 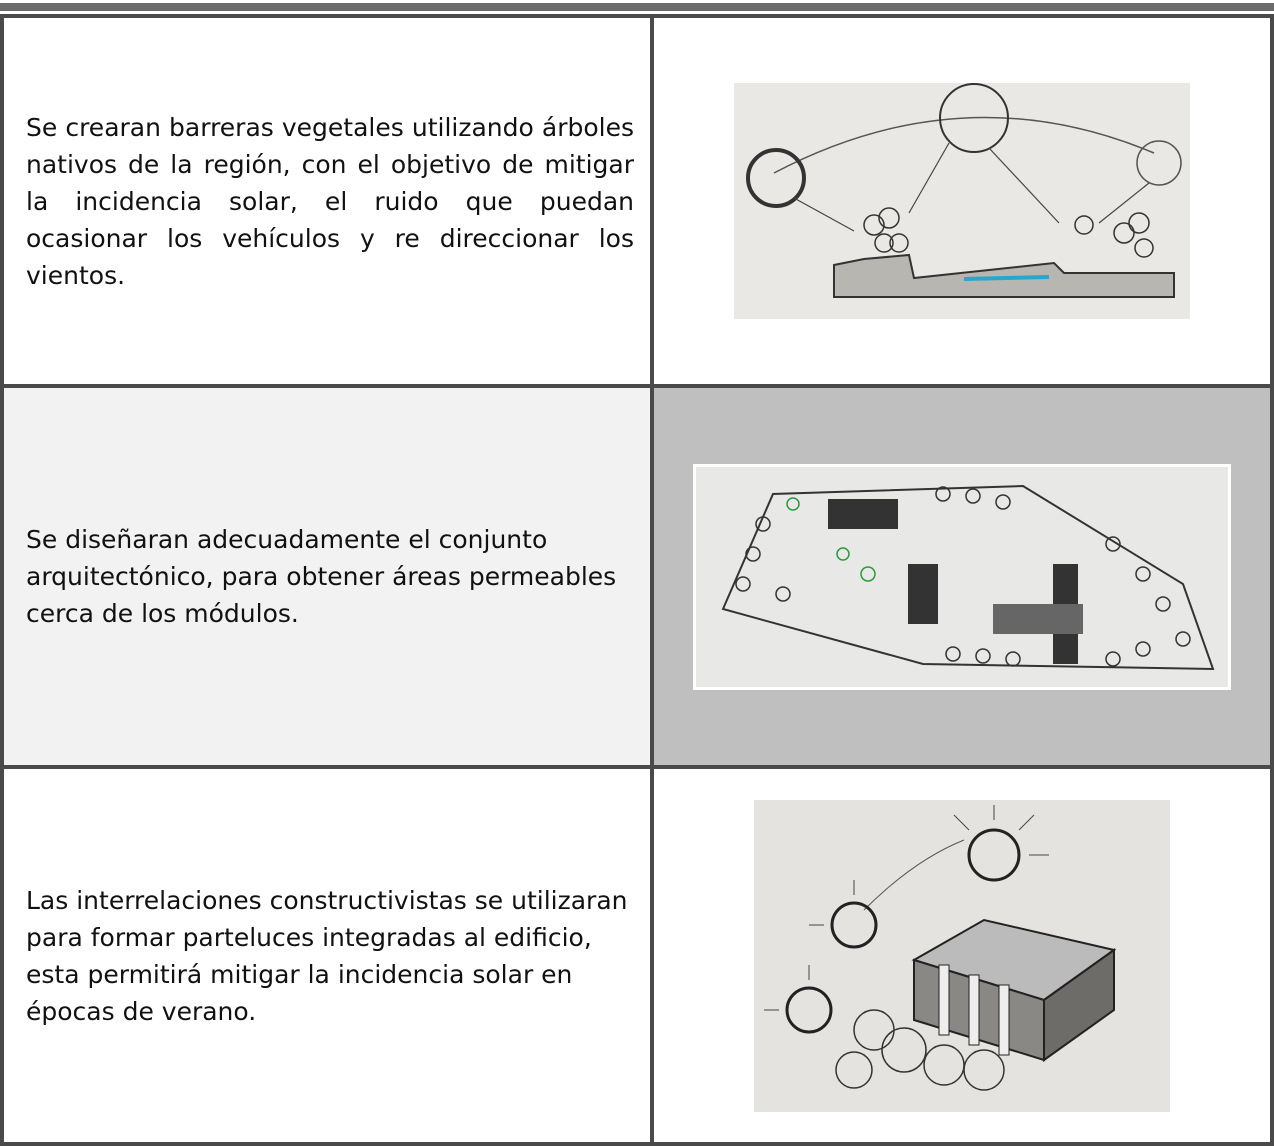 I want to click on sketch-plan, so click(x=962, y=576).